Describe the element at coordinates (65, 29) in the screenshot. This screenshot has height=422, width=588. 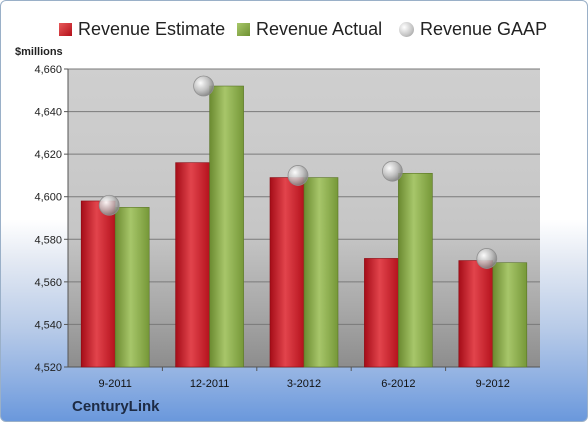
I see `legend-swatch-estimate` at that location.